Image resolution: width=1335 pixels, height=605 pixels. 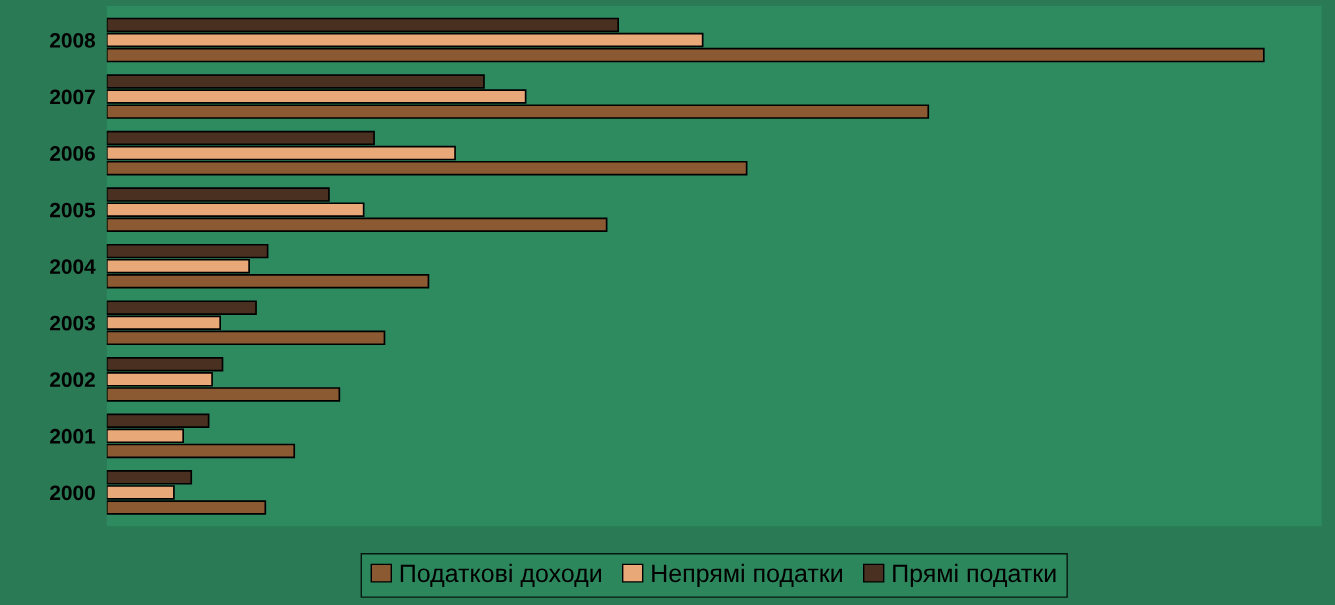 What do you see at coordinates (747, 575) in the screenshot?
I see `legend-label: Непрямі податки` at bounding box center [747, 575].